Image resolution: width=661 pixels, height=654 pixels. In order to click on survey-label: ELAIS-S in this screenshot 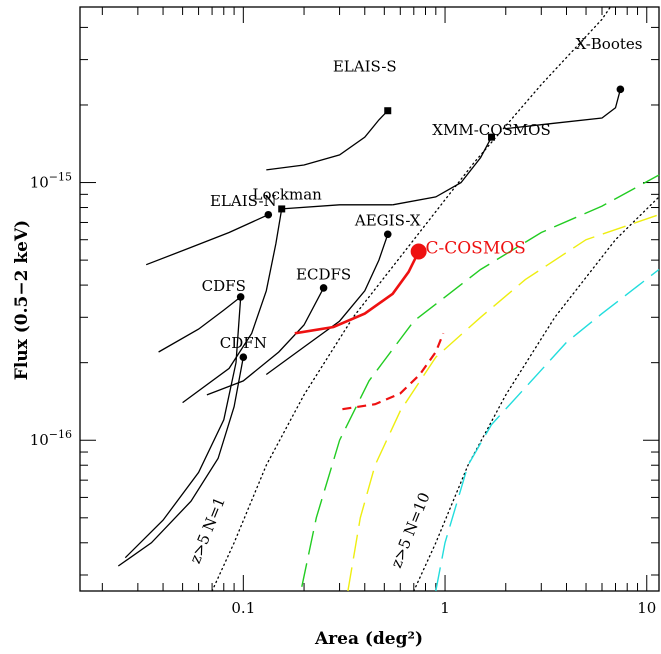, I will do `click(365, 66)`.